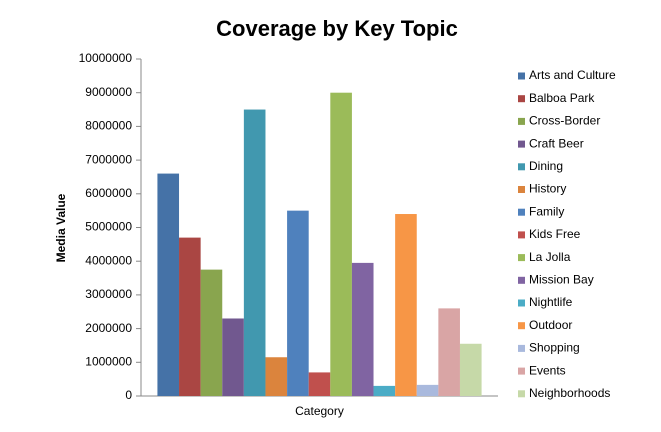  Describe the element at coordinates (555, 234) in the screenshot. I see `legend-label: Kids Free` at that location.